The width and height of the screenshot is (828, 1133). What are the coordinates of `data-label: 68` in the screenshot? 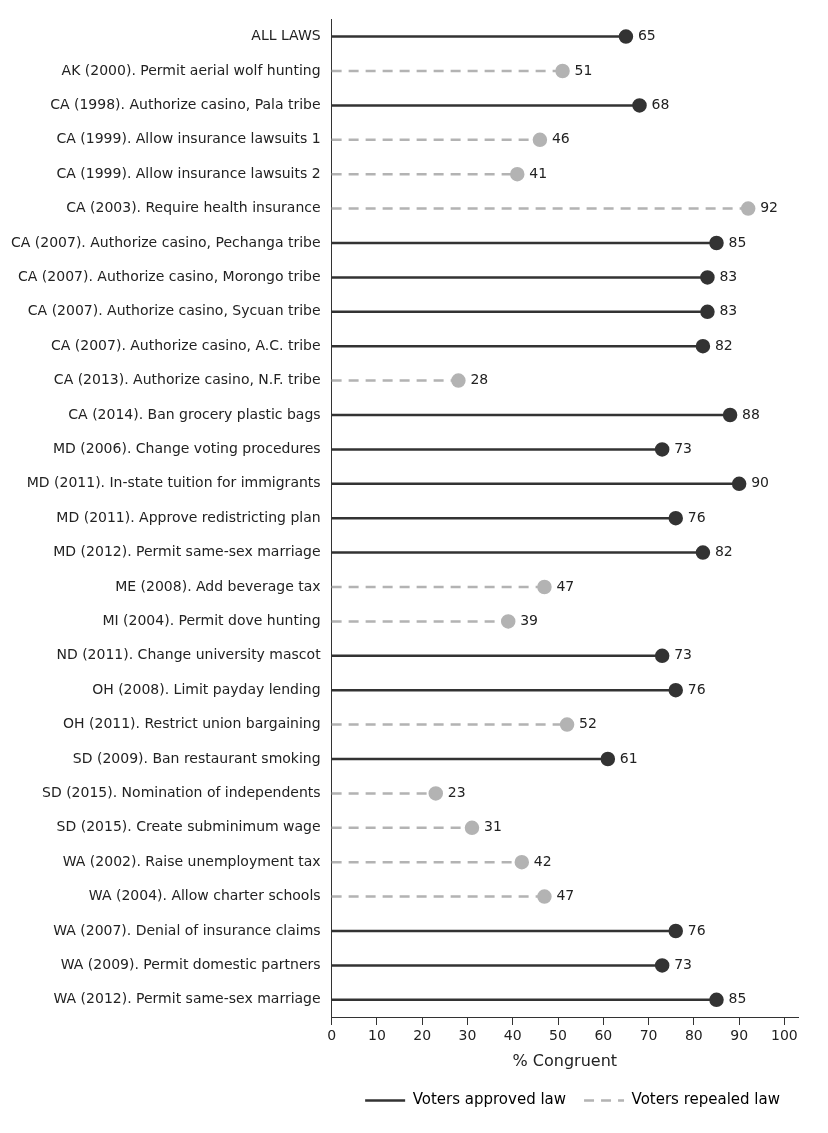 It's located at (660, 104).